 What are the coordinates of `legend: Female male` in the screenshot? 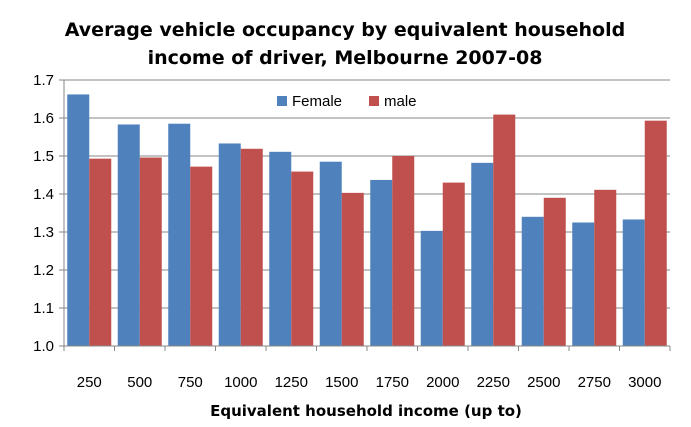 It's located at (347, 101).